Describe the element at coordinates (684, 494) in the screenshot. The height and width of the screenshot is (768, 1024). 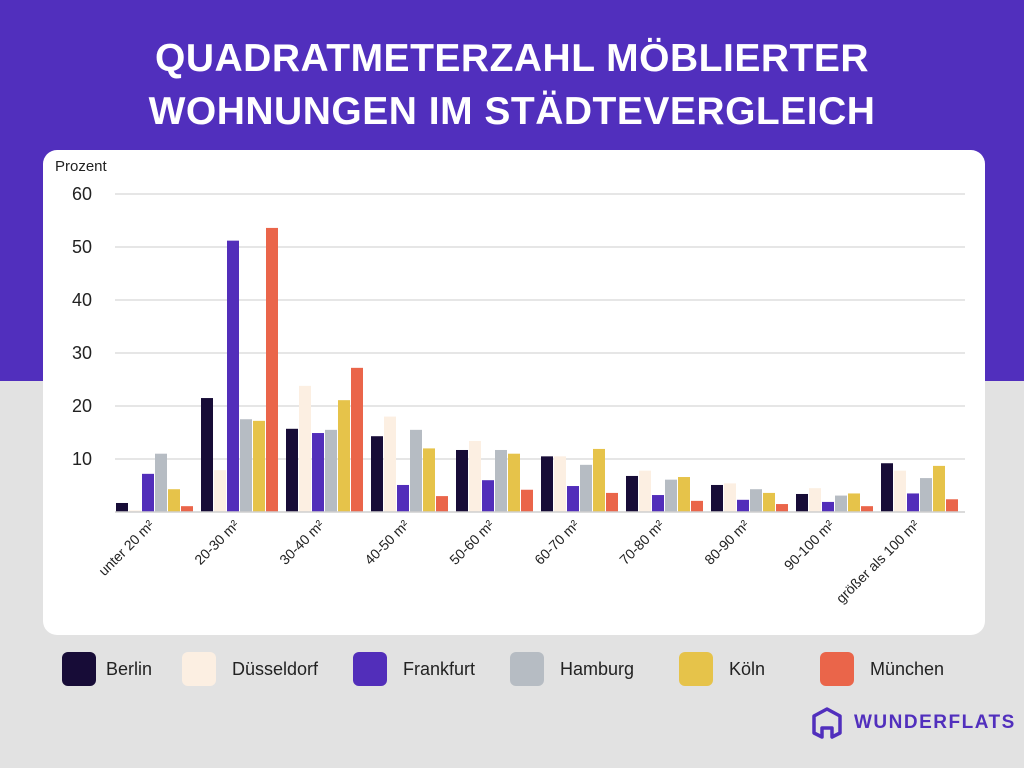
I see `bar-köln-6` at that location.